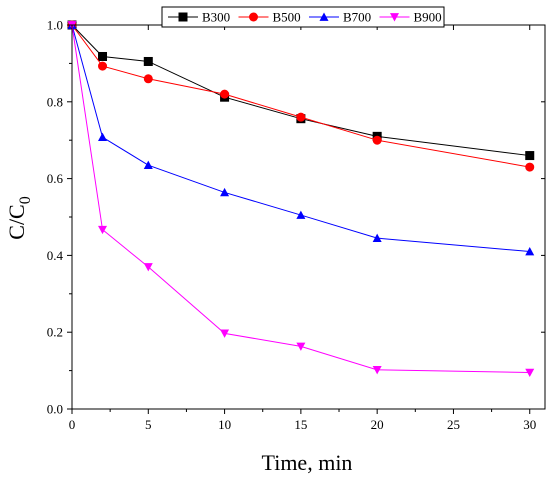 The image size is (550, 478). I want to click on y-axis-title-main: C/C, so click(16, 221).